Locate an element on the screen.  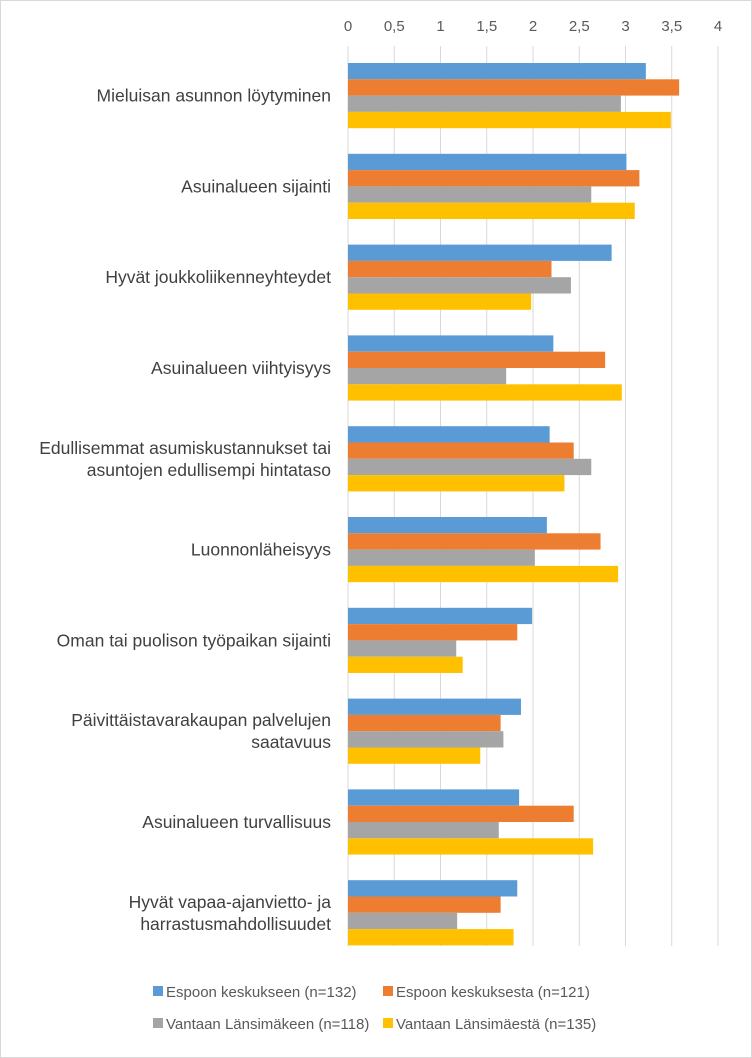
category-label: Luonnonläheisyys is located at coordinates (261, 550).